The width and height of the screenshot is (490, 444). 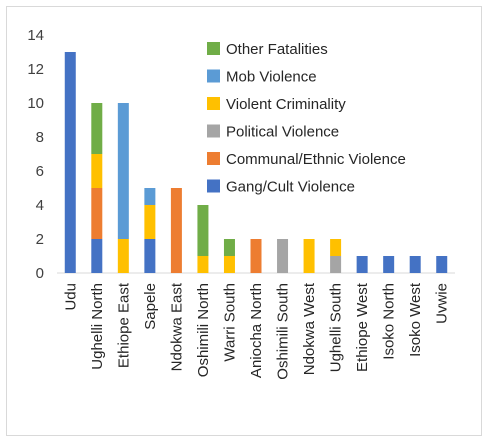 I want to click on x-category-label: Ndokwa West, so click(x=309, y=328).